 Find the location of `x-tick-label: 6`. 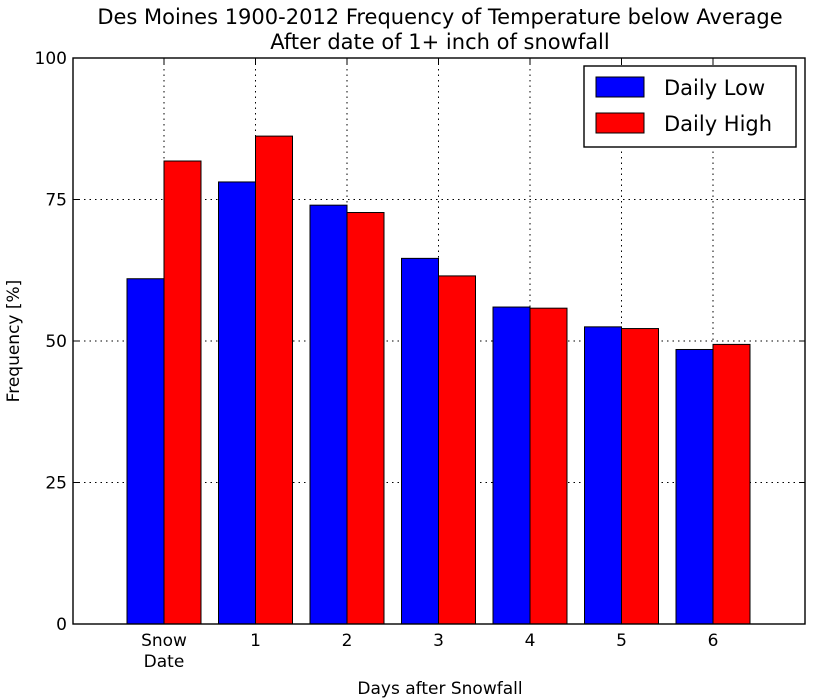

x-tick-label: 6 is located at coordinates (713, 641).